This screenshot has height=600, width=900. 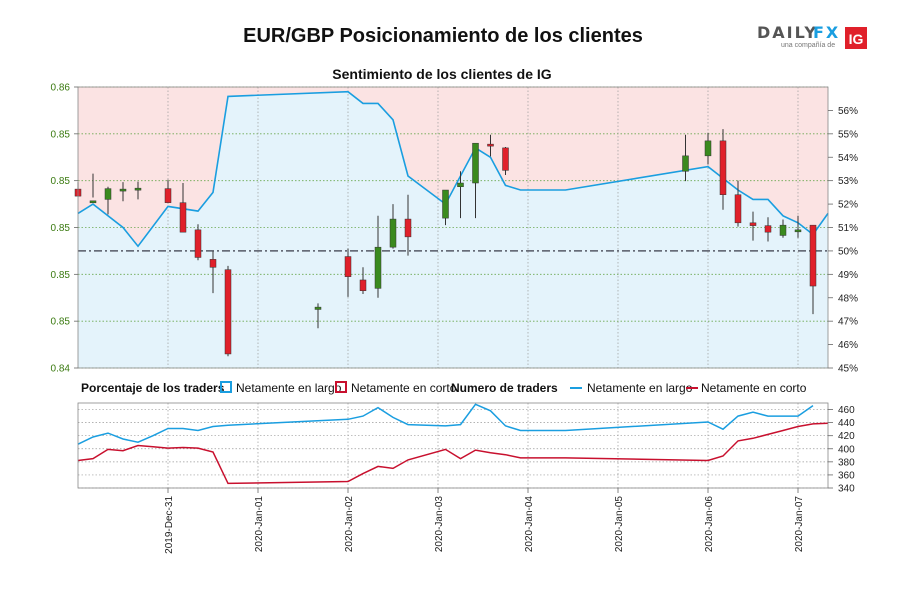 I want to click on date-tick-label: 2019-Dec-31, so click(x=169, y=525).